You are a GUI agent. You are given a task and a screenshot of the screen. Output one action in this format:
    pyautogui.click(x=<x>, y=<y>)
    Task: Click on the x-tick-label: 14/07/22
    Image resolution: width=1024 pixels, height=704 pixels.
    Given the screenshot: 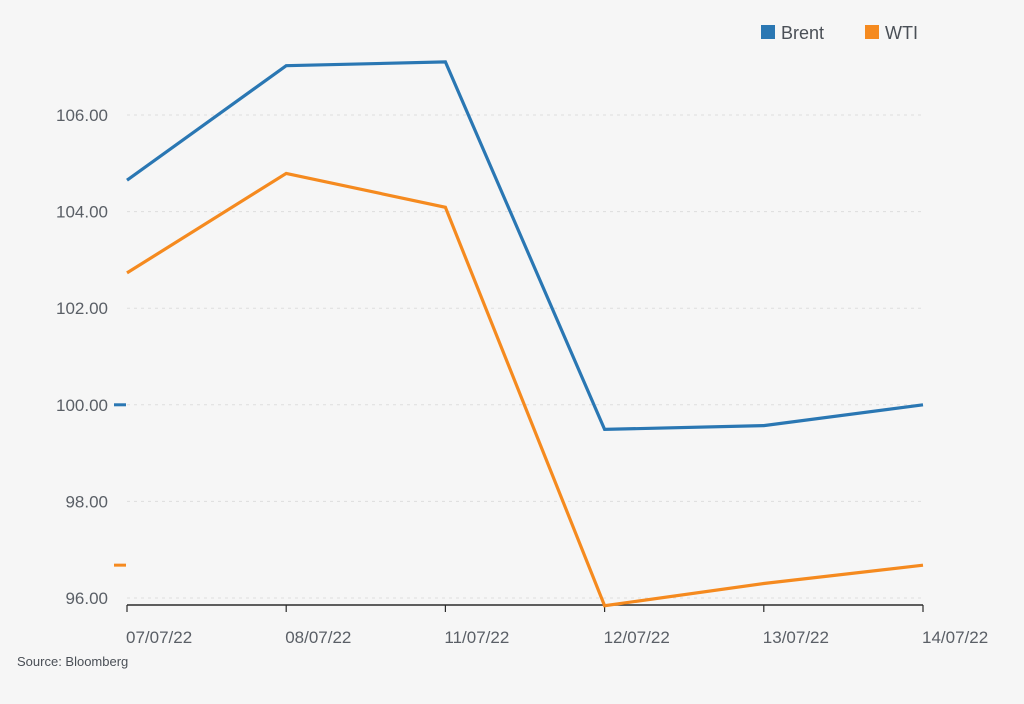 What is the action you would take?
    pyautogui.click(x=955, y=637)
    